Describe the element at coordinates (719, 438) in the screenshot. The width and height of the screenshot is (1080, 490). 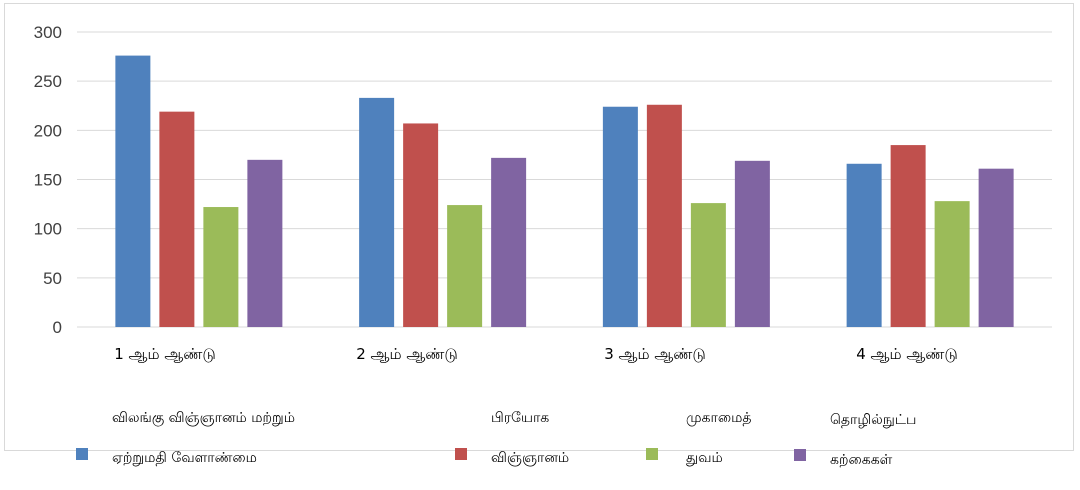
I see `legend-label: முகாமைத் துவம்` at that location.